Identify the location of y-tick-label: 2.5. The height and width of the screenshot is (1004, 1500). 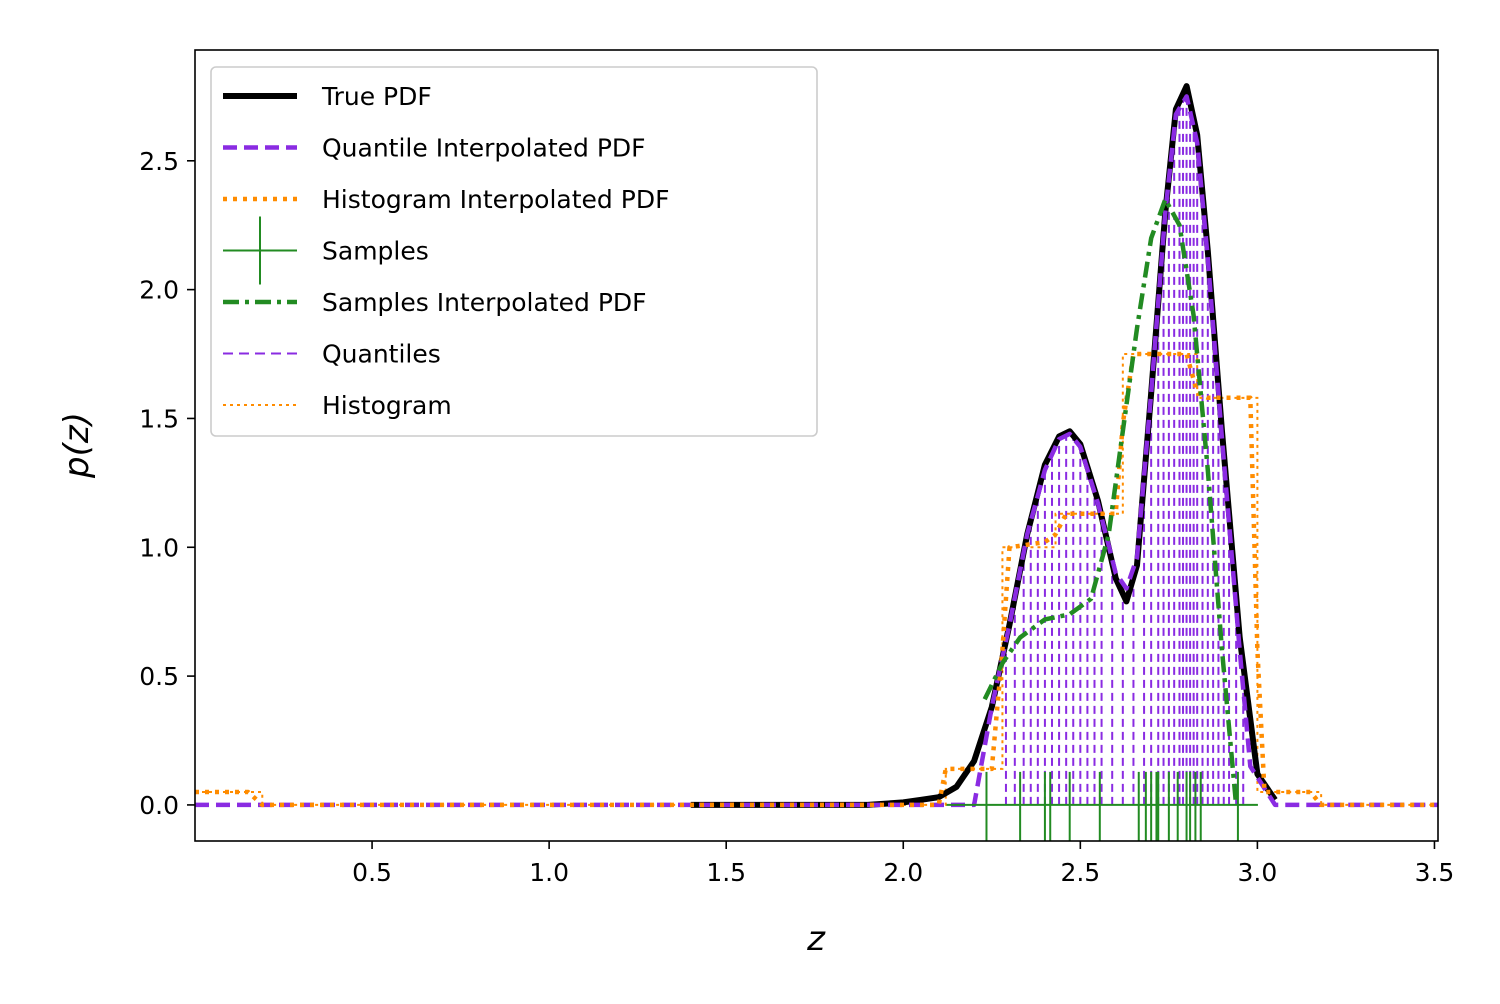
(159, 161).